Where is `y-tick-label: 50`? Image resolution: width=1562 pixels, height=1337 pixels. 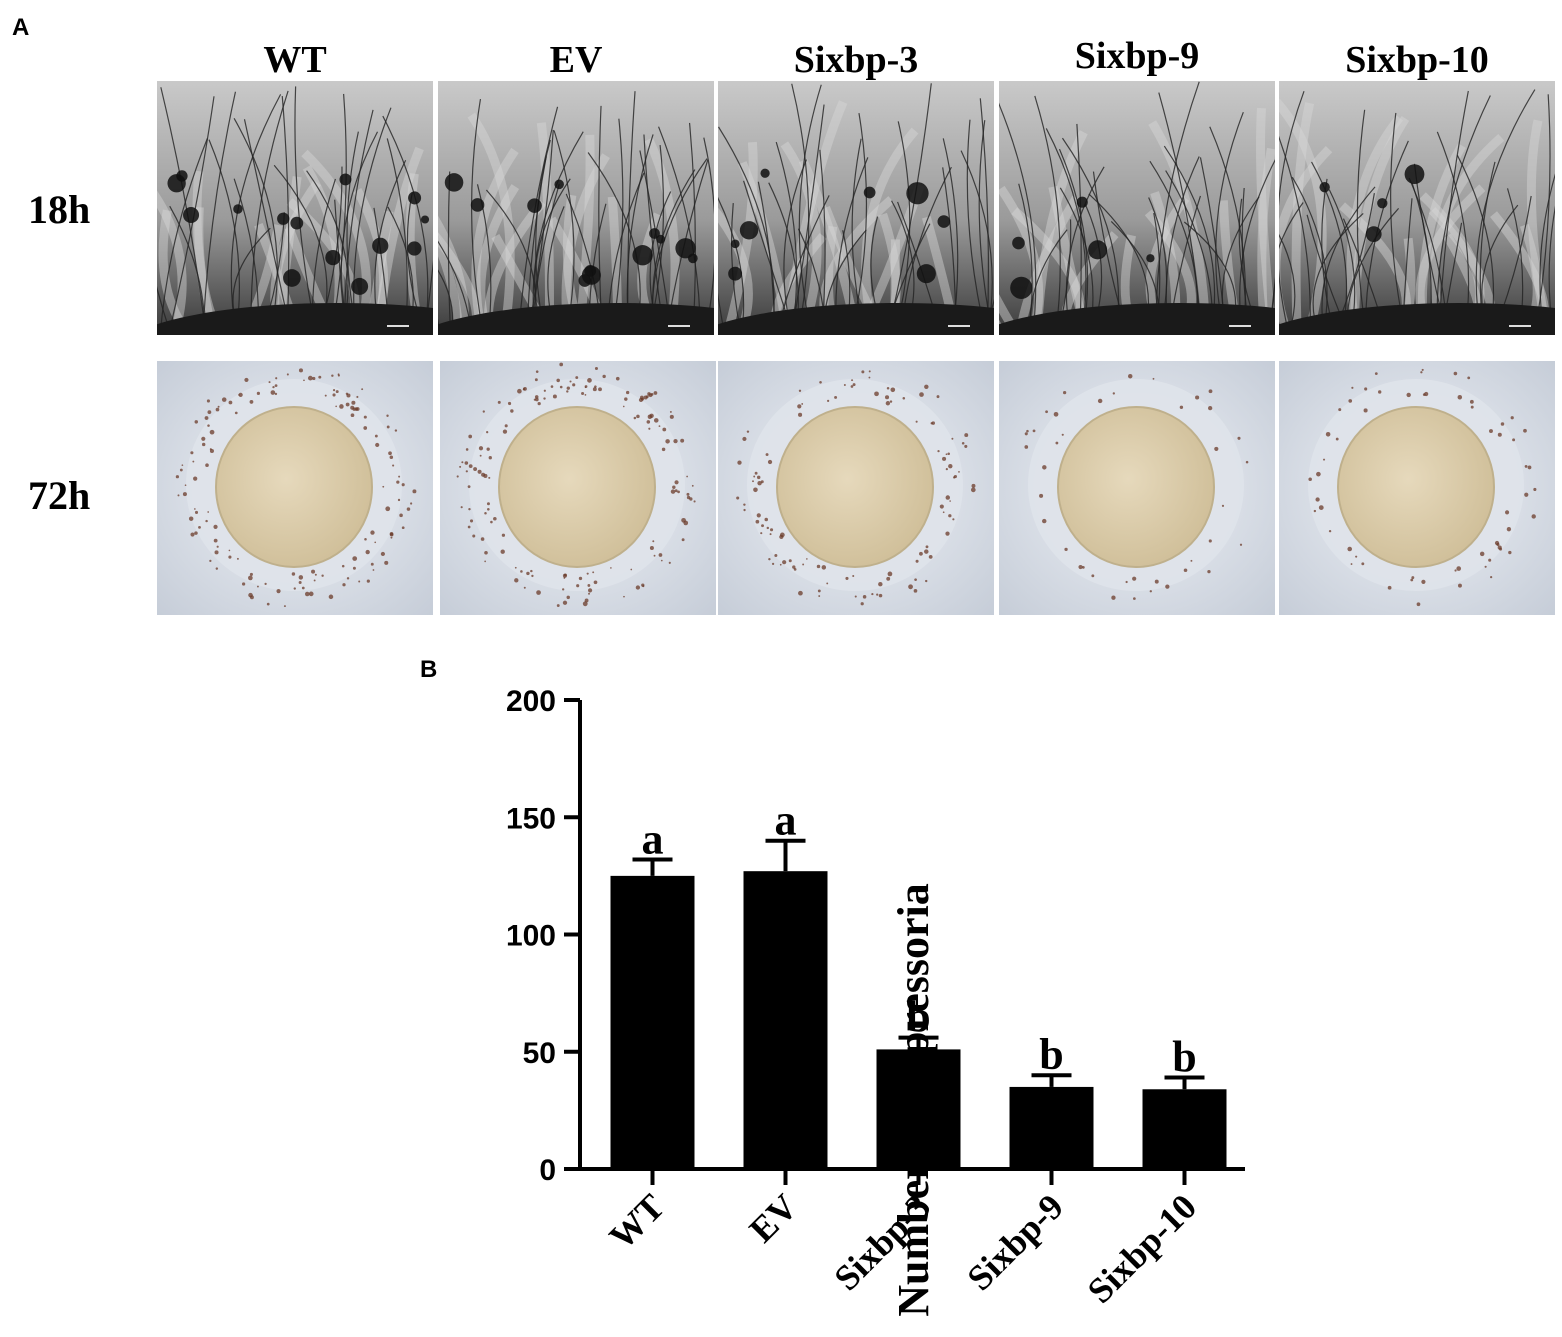
y-tick-label: 50 is located at coordinates (539, 1053).